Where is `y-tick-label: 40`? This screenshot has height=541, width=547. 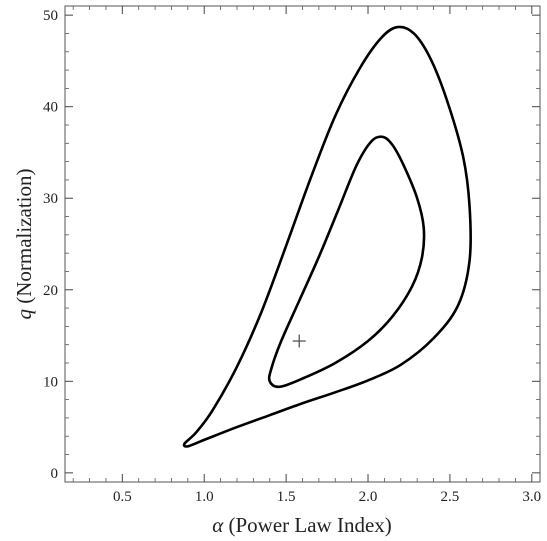 y-tick-label: 40 is located at coordinates (50, 108).